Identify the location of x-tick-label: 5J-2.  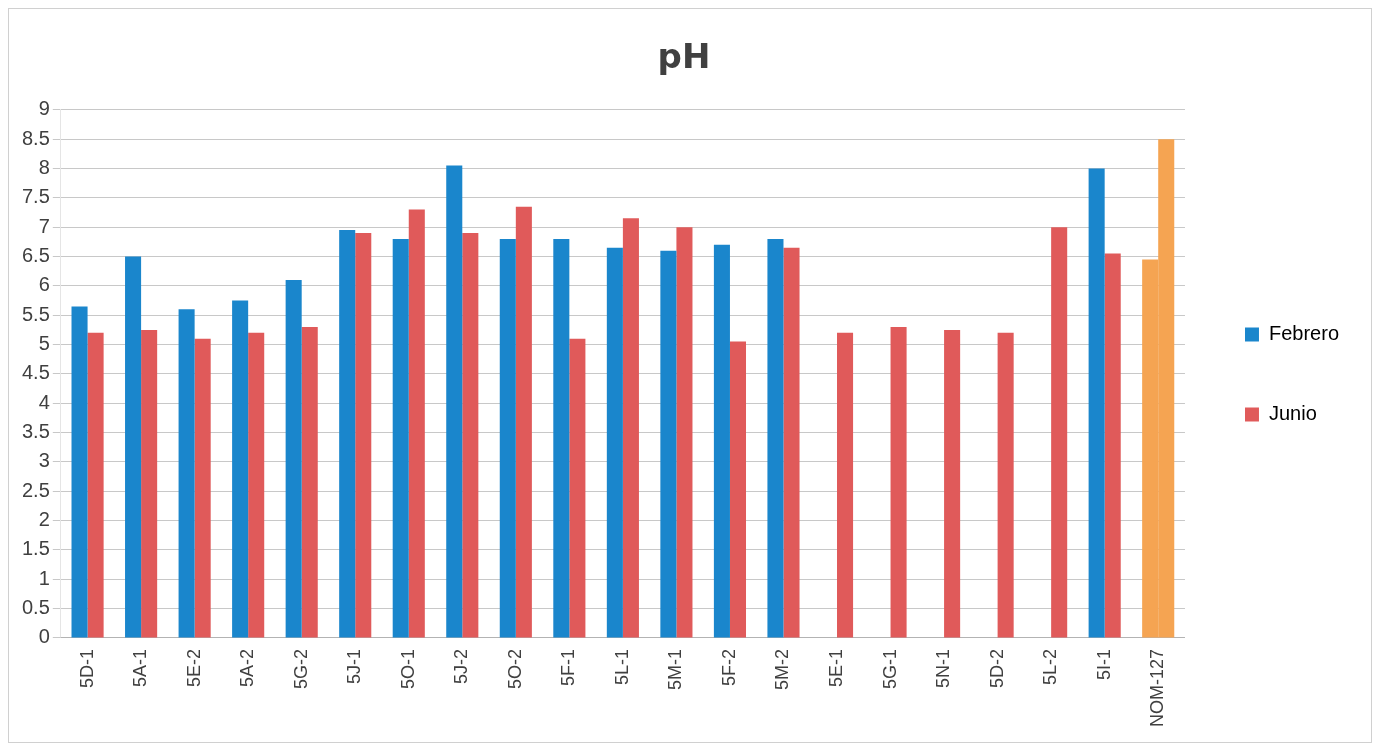
(461, 666).